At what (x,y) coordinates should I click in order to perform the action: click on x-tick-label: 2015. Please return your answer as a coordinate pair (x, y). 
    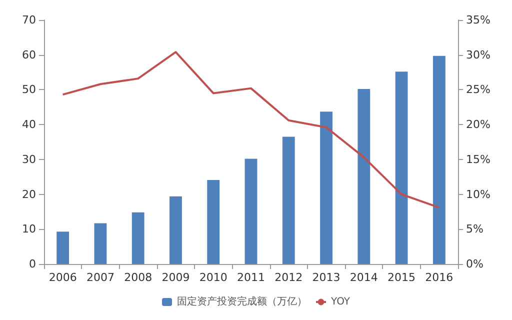
    Looking at the image, I should click on (402, 277).